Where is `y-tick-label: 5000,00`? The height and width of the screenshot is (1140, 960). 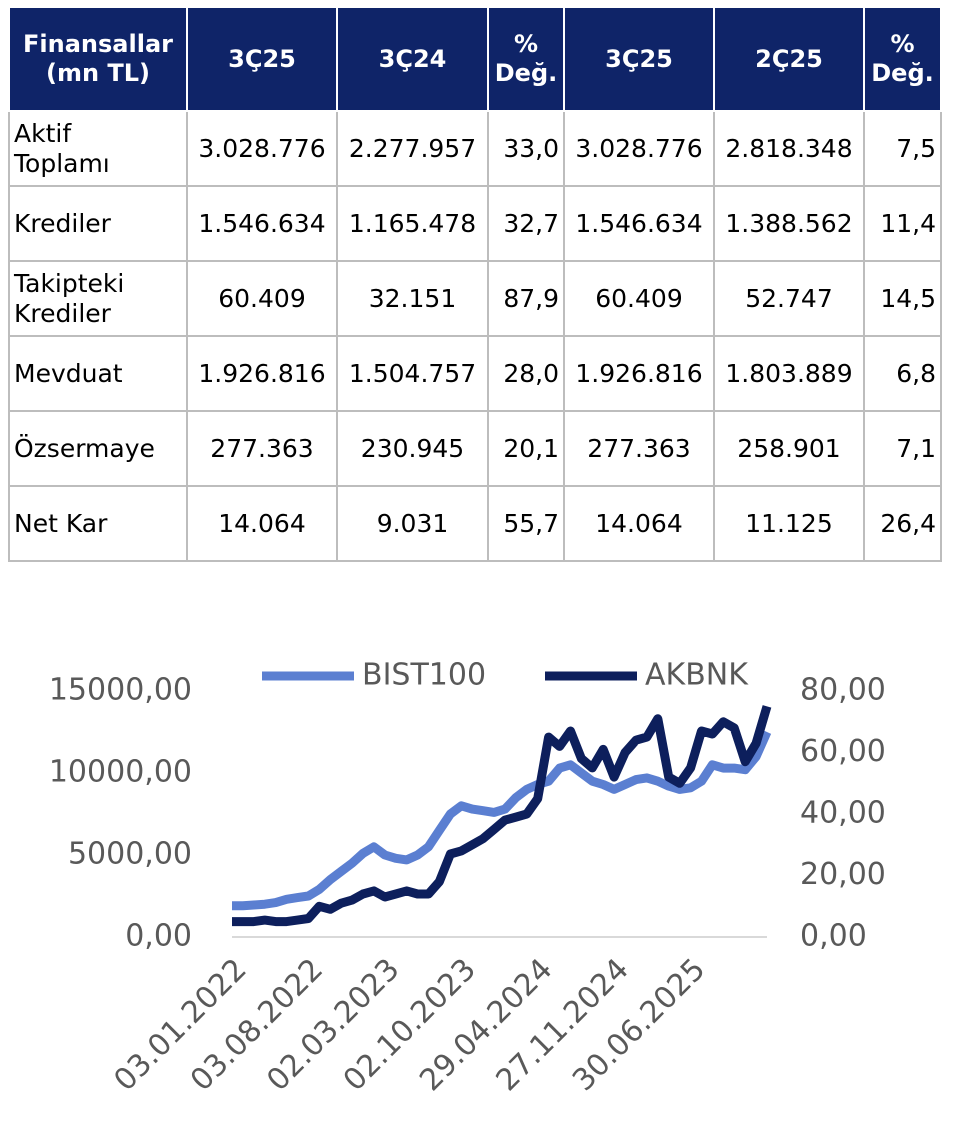 y-tick-label: 5000,00 is located at coordinates (130, 854).